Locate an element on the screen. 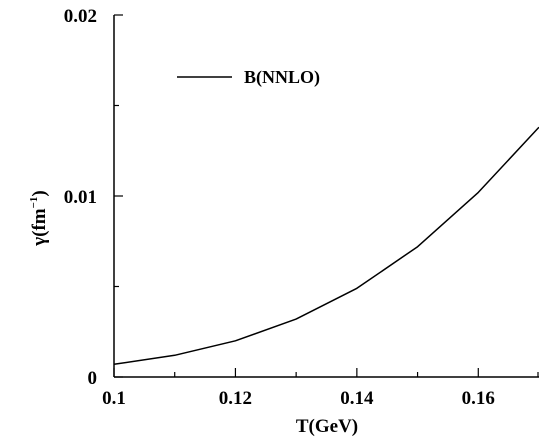 The width and height of the screenshot is (539, 439). x-tick-label: 0.16 is located at coordinates (478, 398).